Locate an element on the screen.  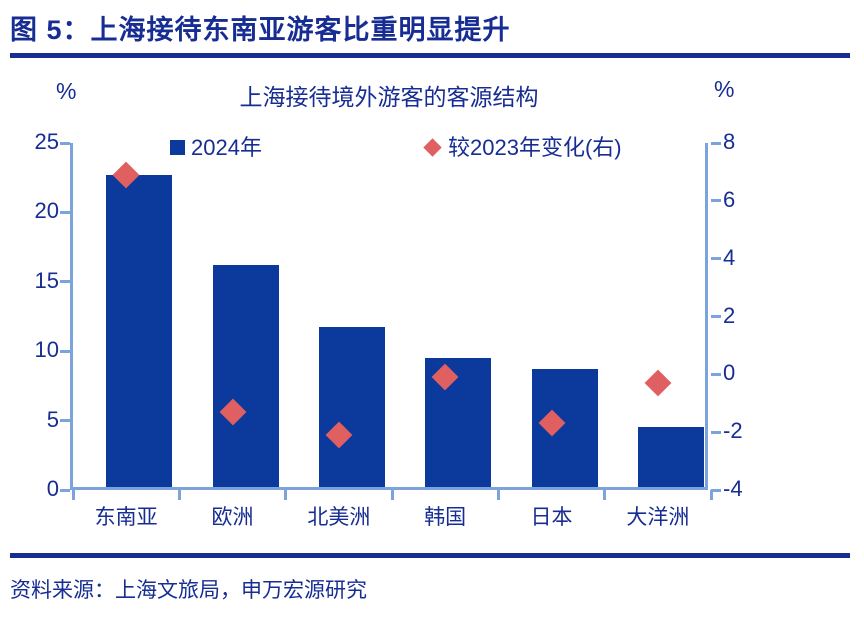
left-axis-tick-label: 5 is located at coordinates (52, 419).